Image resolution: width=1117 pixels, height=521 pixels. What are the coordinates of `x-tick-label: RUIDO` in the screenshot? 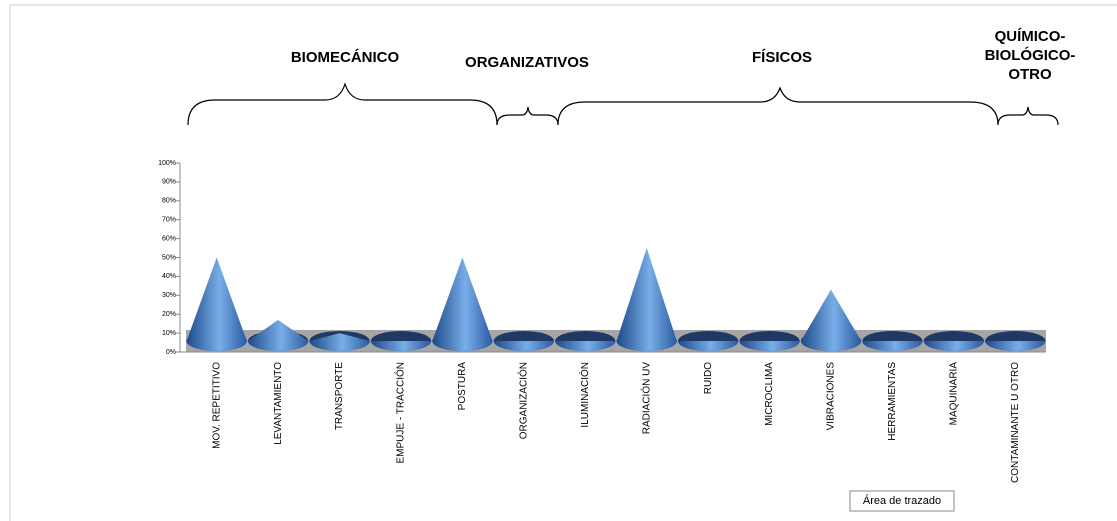 It's located at (708, 378).